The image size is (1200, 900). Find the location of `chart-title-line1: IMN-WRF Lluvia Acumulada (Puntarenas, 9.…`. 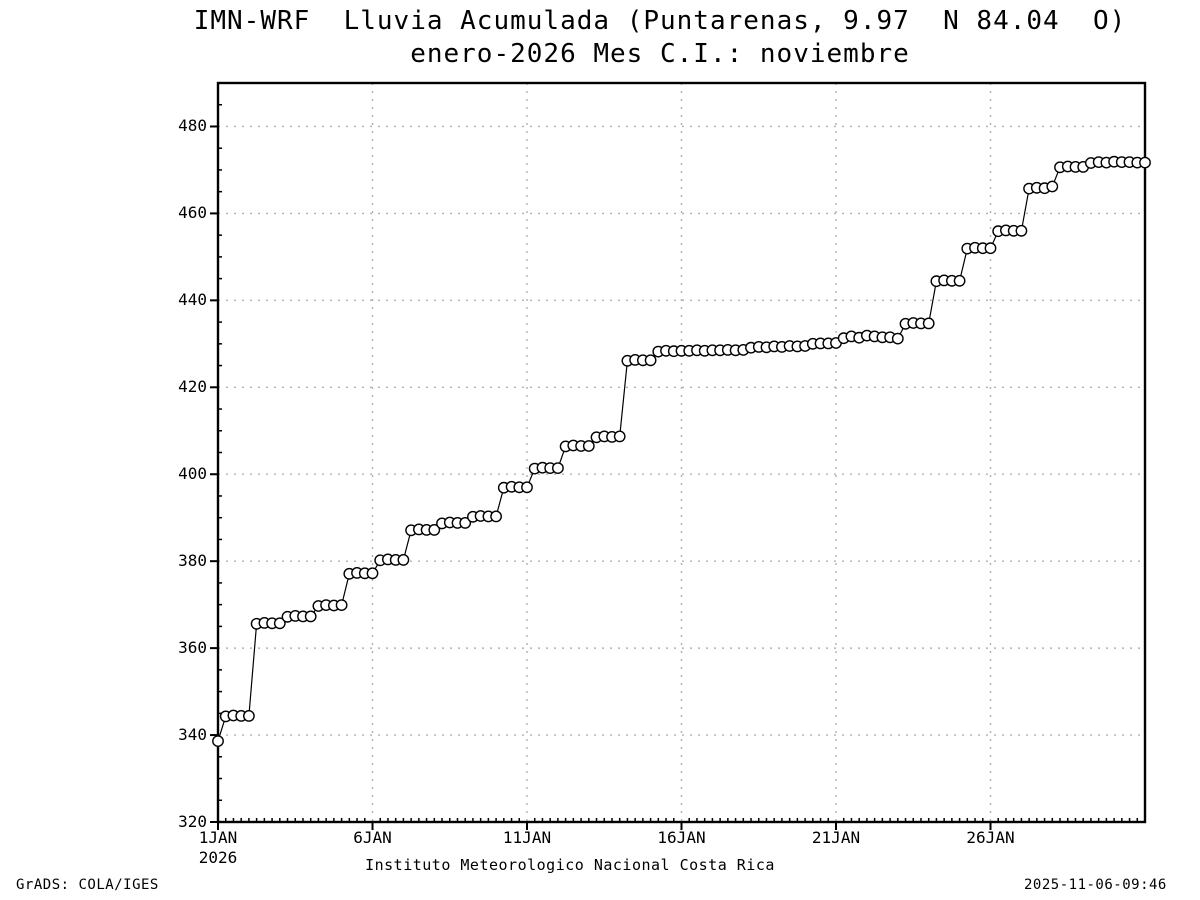

chart-title-line1: IMN-WRF Lluvia Acumulada (Puntarenas, 9.… is located at coordinates (660, 21).